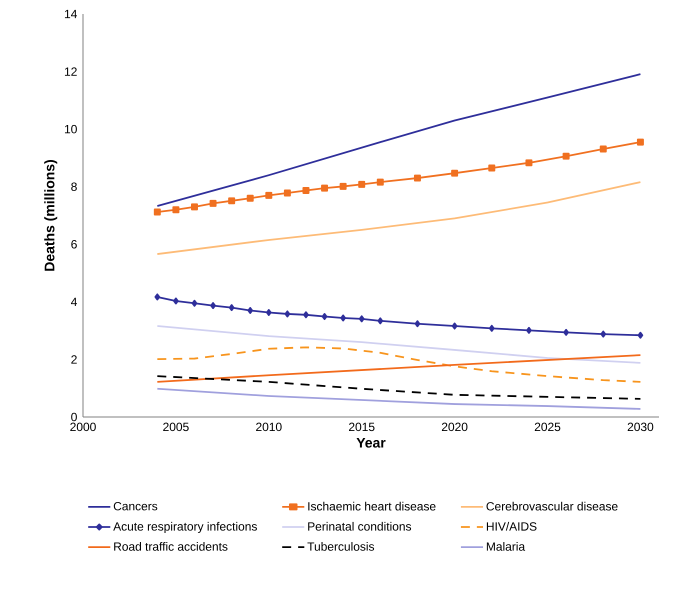  Describe the element at coordinates (70, 14) in the screenshot. I see `y-tick-label: 14` at that location.